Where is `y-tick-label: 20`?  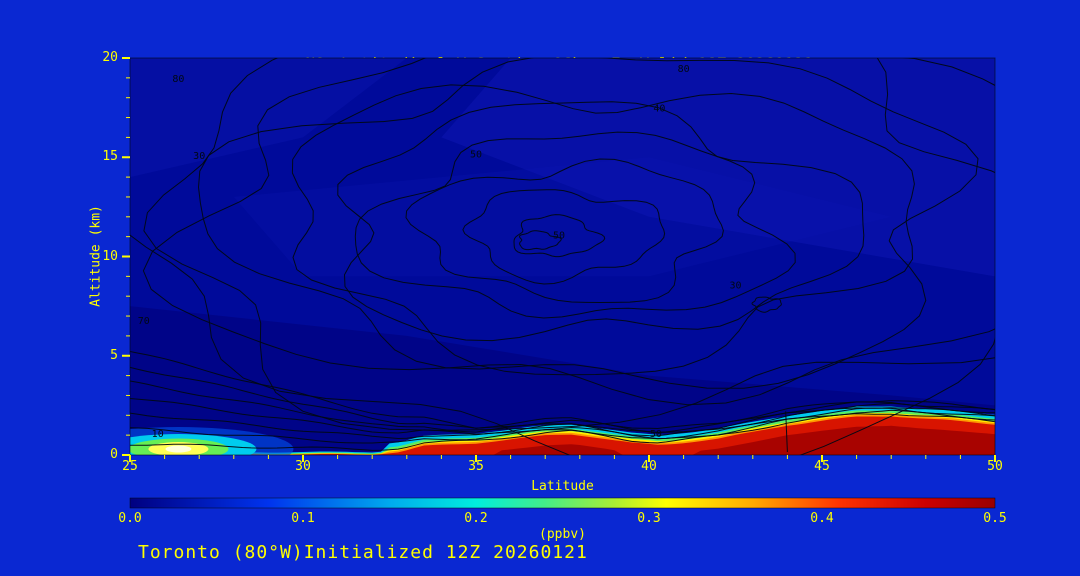 y-tick-label: 20 is located at coordinates (110, 57).